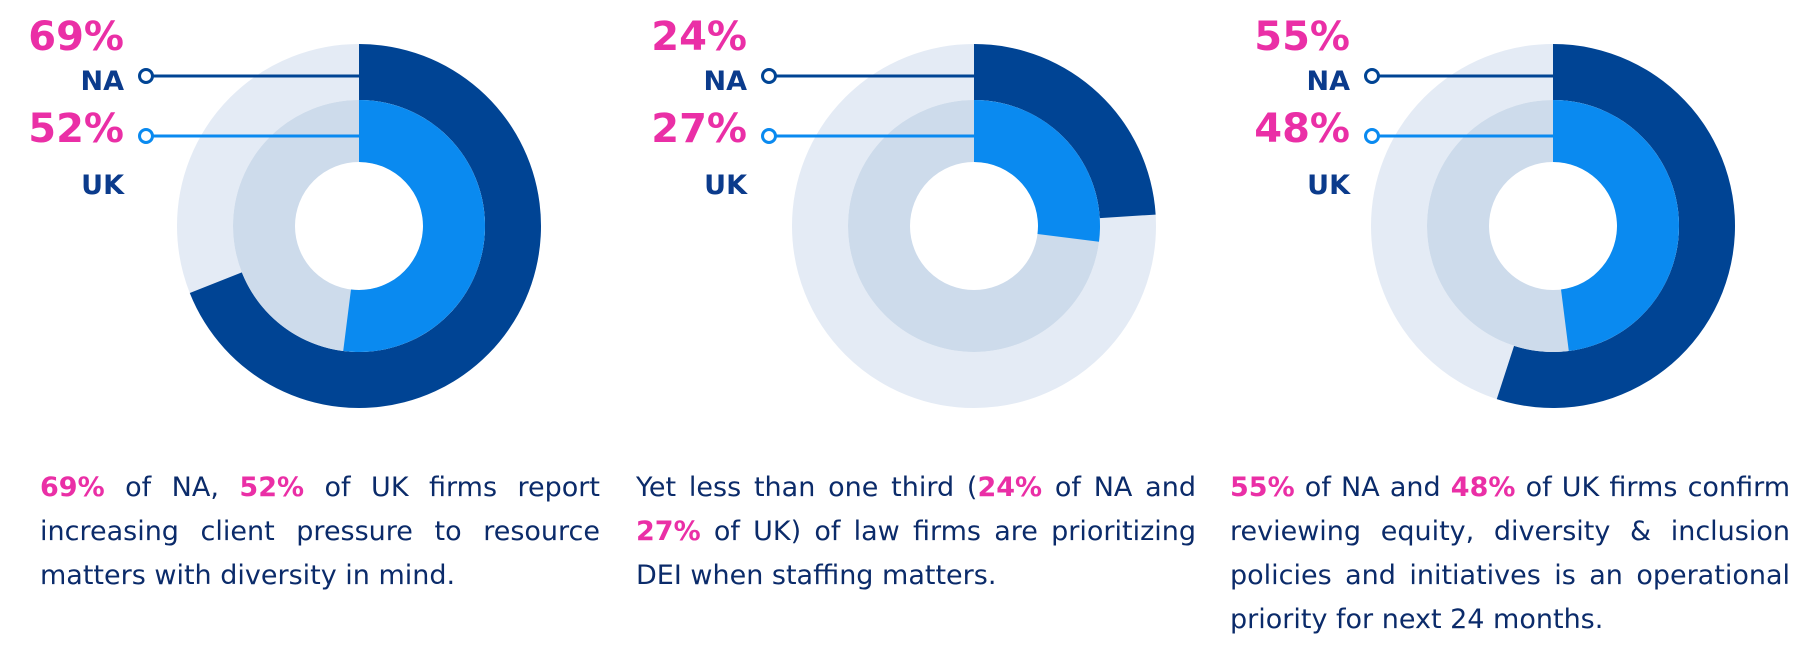  What do you see at coordinates (72, 487) in the screenshot?
I see `caption-highlight: 69%` at bounding box center [72, 487].